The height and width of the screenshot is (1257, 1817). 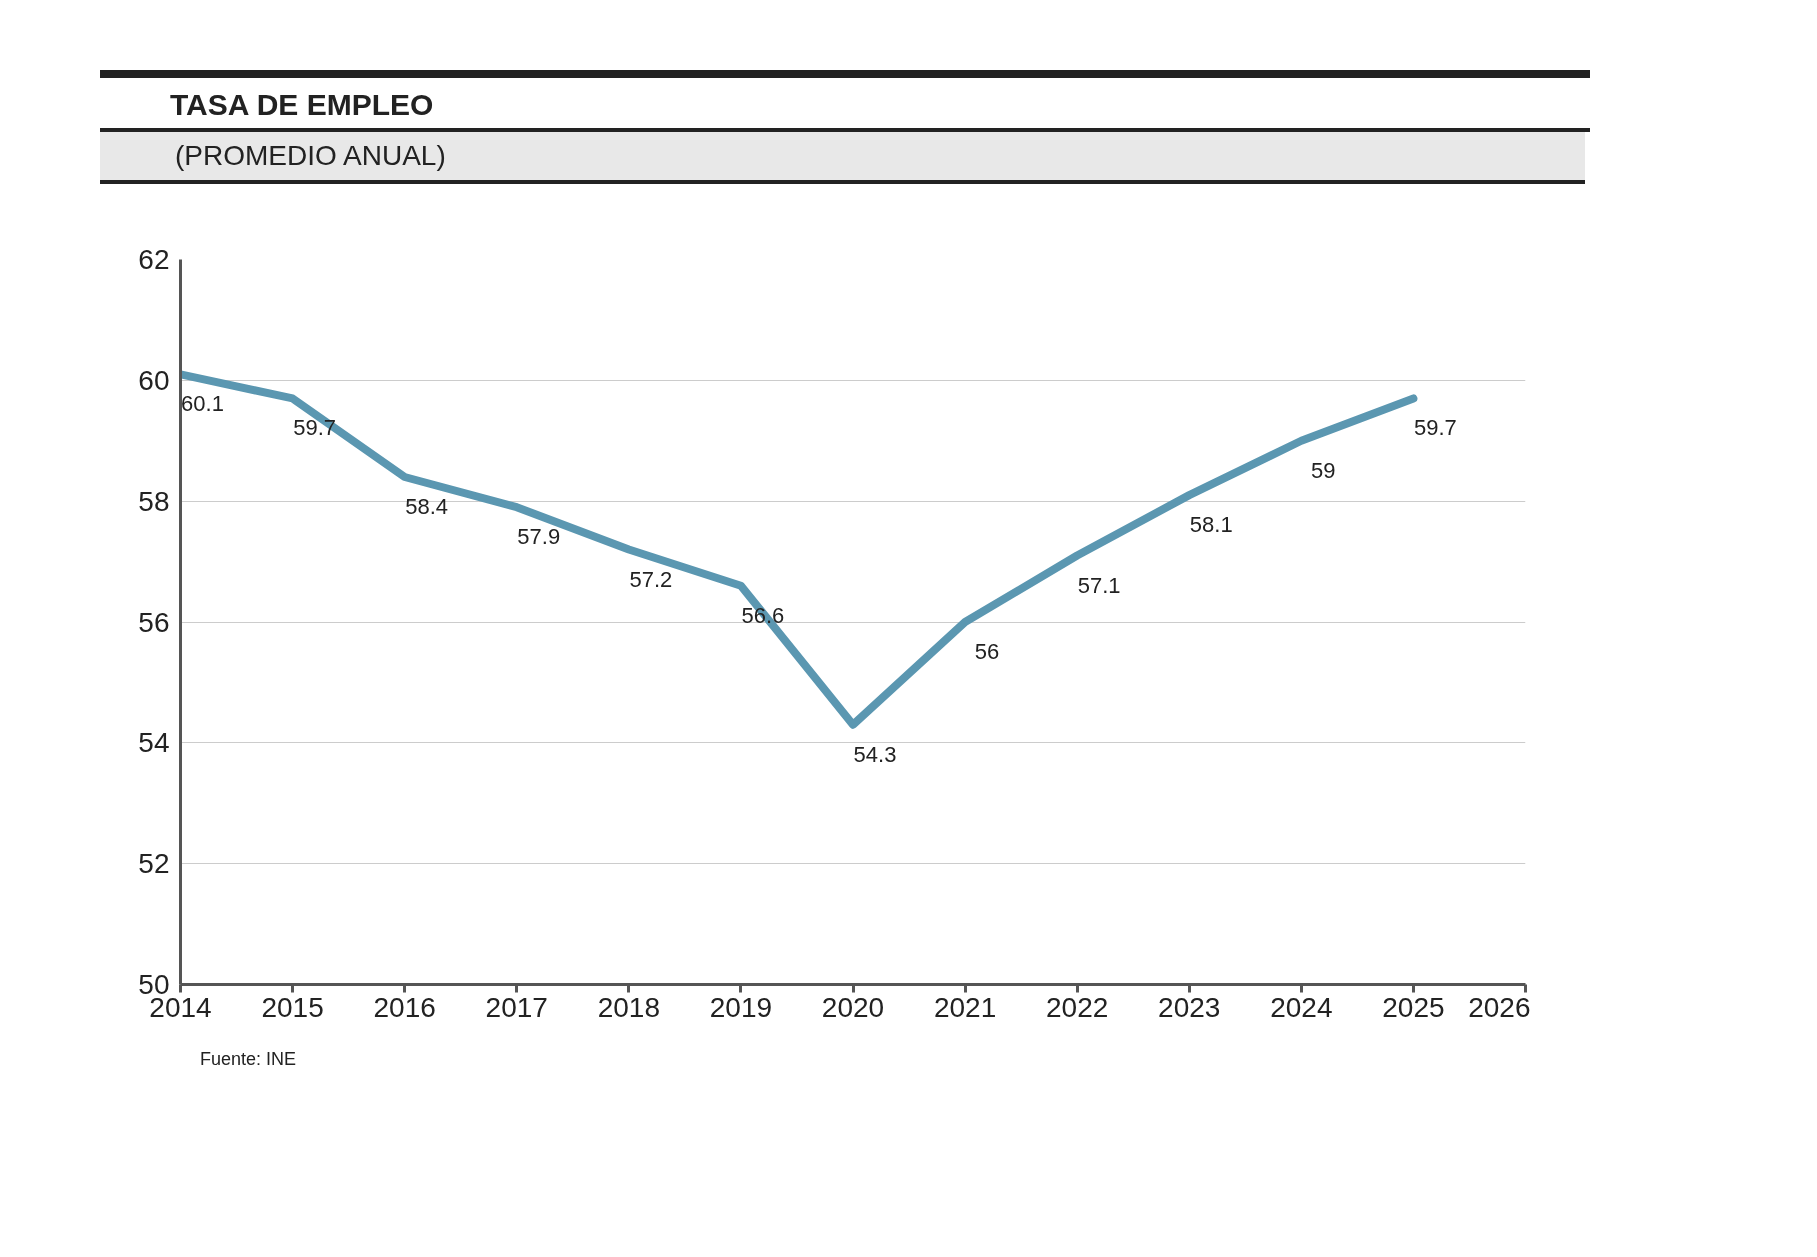 I want to click on x-tick-label: 2015, so click(x=292, y=1007).